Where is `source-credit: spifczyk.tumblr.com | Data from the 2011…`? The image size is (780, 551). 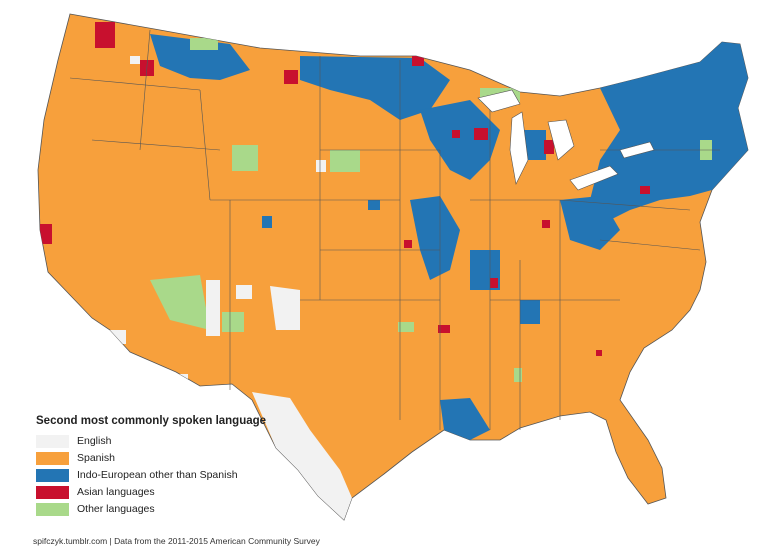 source-credit: spifczyk.tumblr.com | Data from the 2011… is located at coordinates (176, 541).